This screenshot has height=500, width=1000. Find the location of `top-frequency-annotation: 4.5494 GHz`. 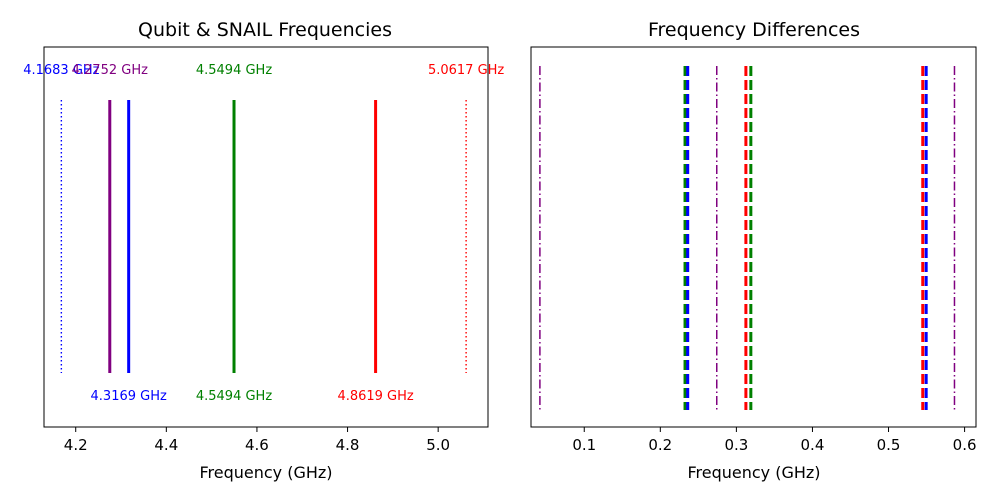

top-frequency-annotation: 4.5494 GHz is located at coordinates (234, 70).